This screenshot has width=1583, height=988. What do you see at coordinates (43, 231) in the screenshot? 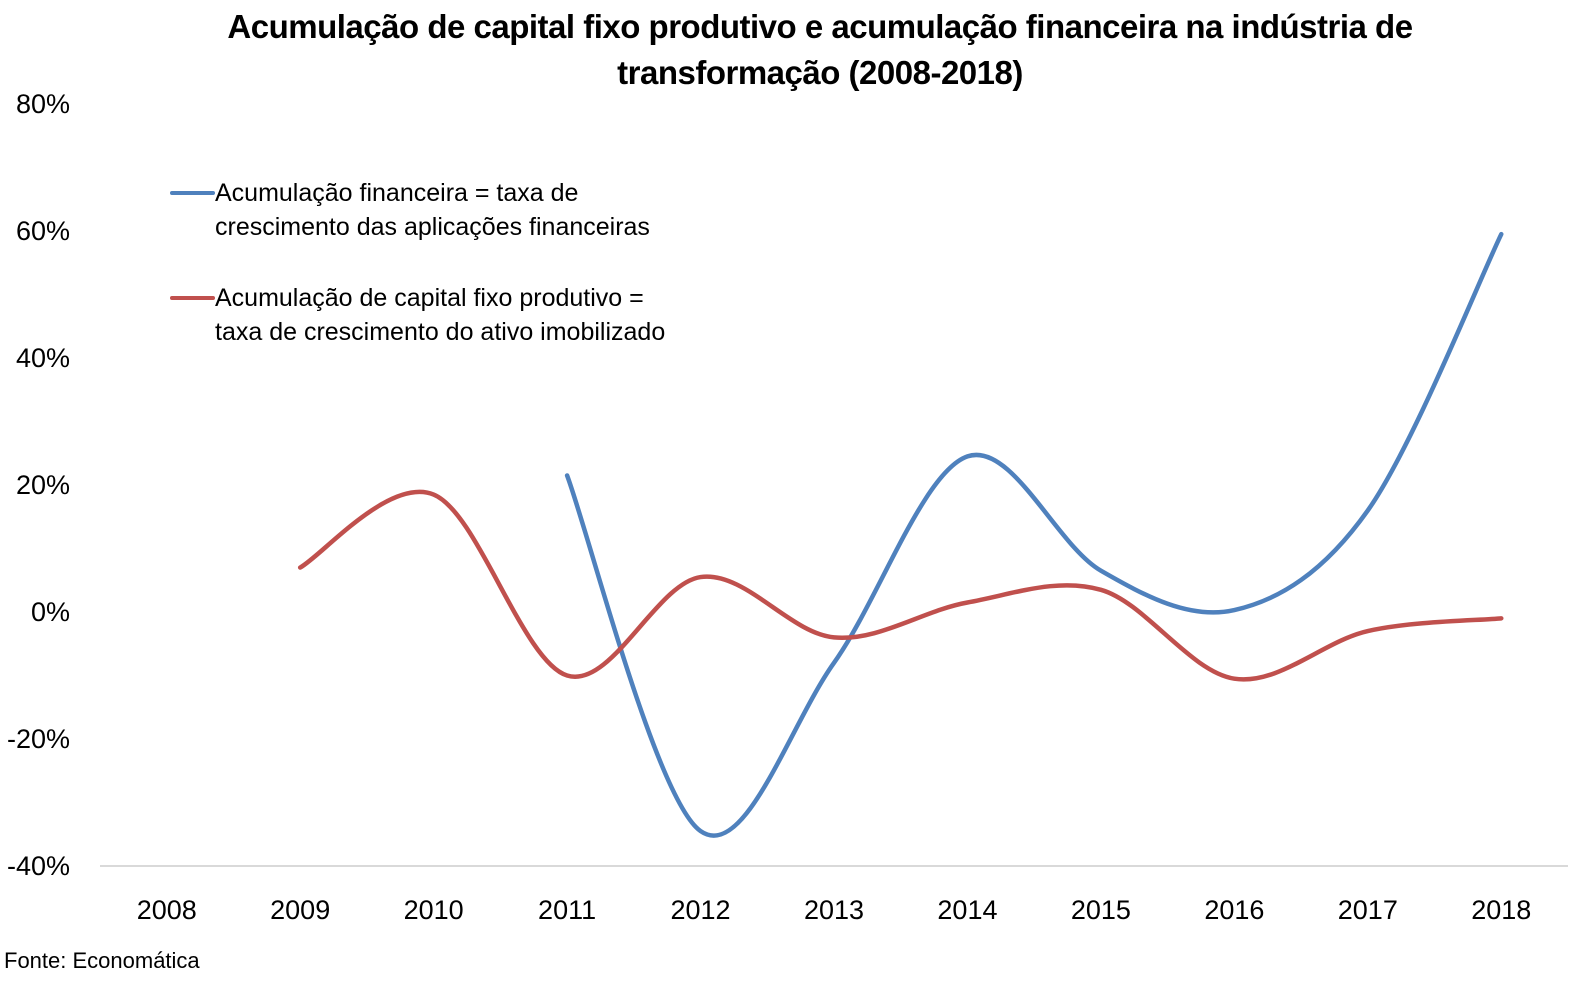
I see `y-tick-label: 60%` at bounding box center [43, 231].